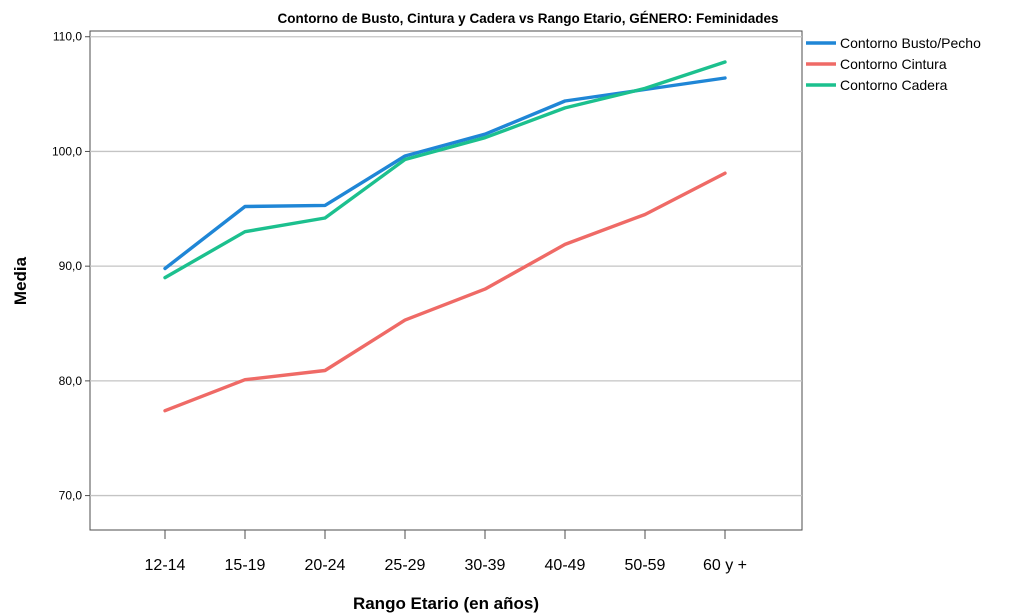 This screenshot has width=1009, height=613. Describe the element at coordinates (71, 381) in the screenshot. I see `y-tick-label: 80,0` at that location.